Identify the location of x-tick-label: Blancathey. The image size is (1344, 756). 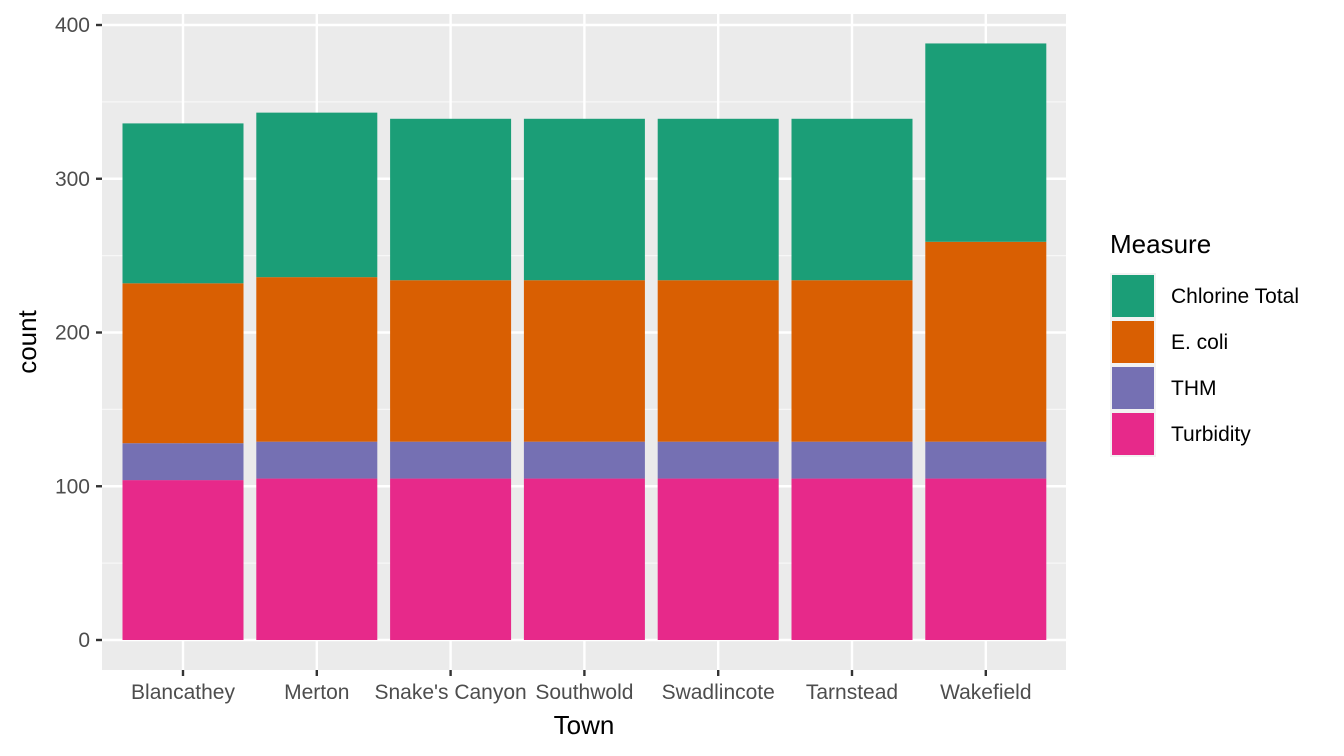
(183, 692).